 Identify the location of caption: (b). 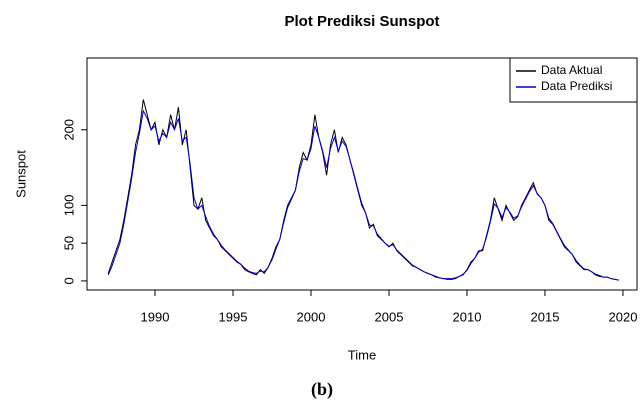
(322, 389).